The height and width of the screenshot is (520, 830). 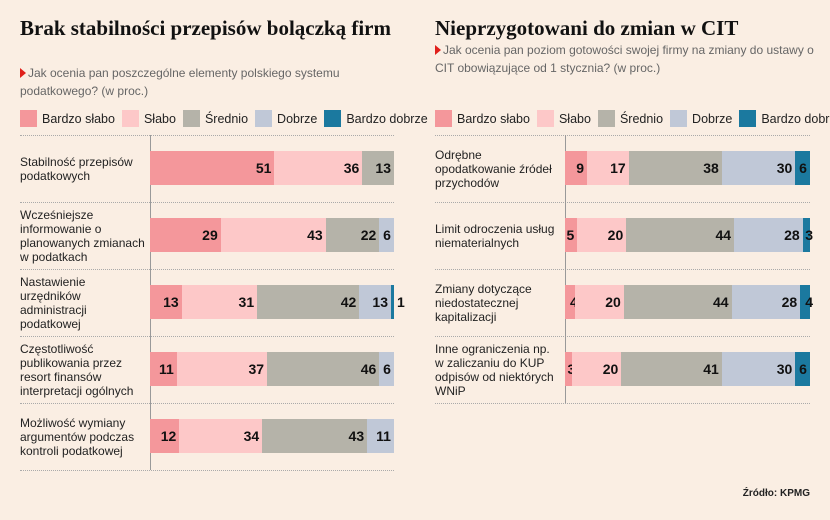 I want to click on data-label: 30, so click(x=784, y=369).